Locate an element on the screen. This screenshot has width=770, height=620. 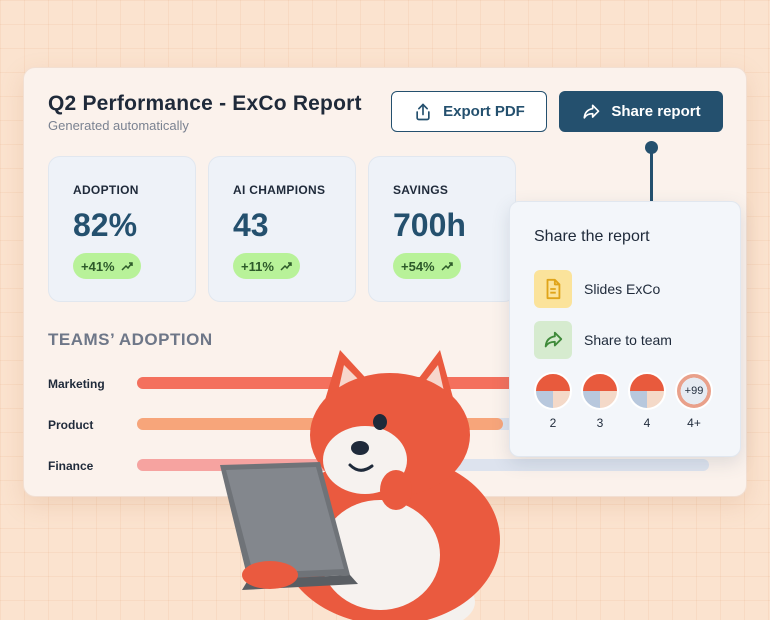
avatar-more: +99 is located at coordinates (694, 391).